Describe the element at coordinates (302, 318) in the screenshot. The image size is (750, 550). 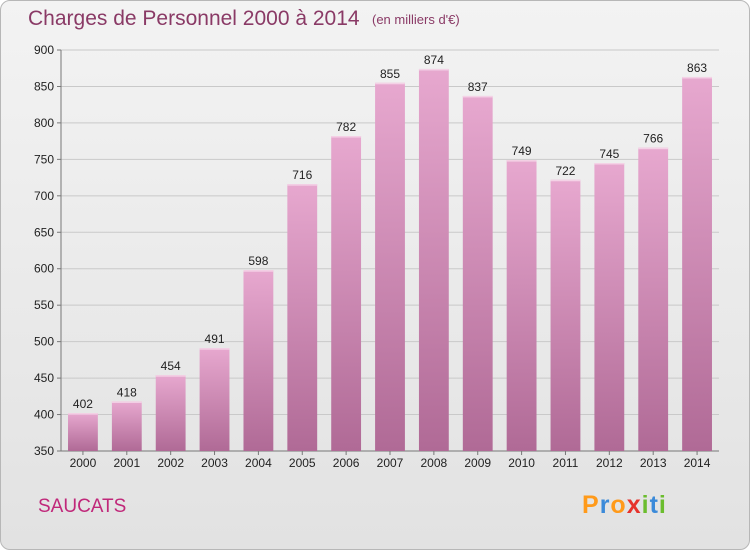
I see `bar-2005` at that location.